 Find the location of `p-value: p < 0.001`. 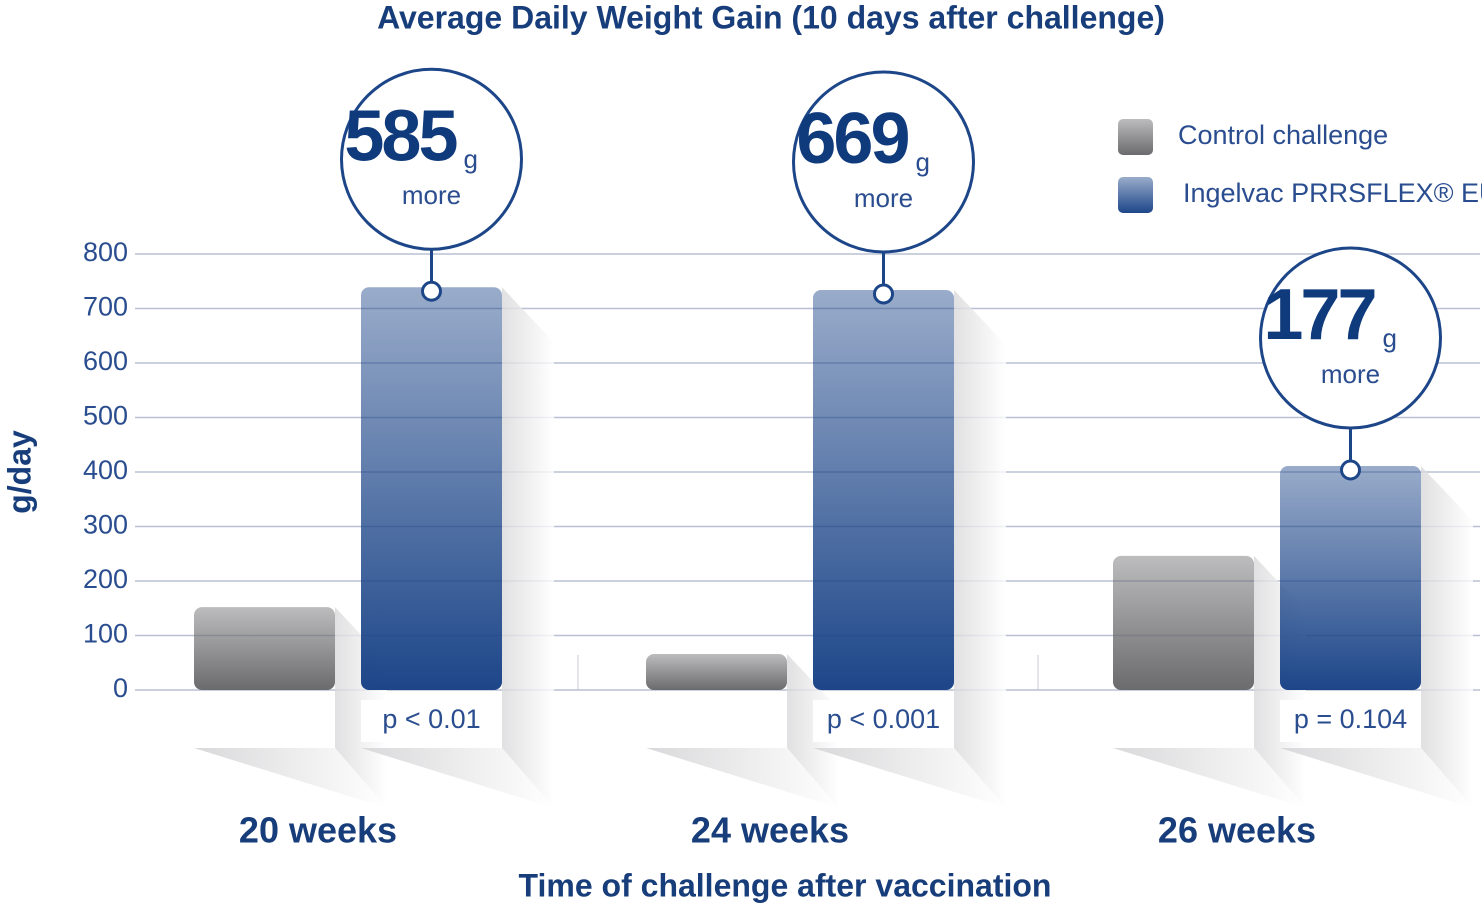

p-value: p < 0.001 is located at coordinates (883, 719).